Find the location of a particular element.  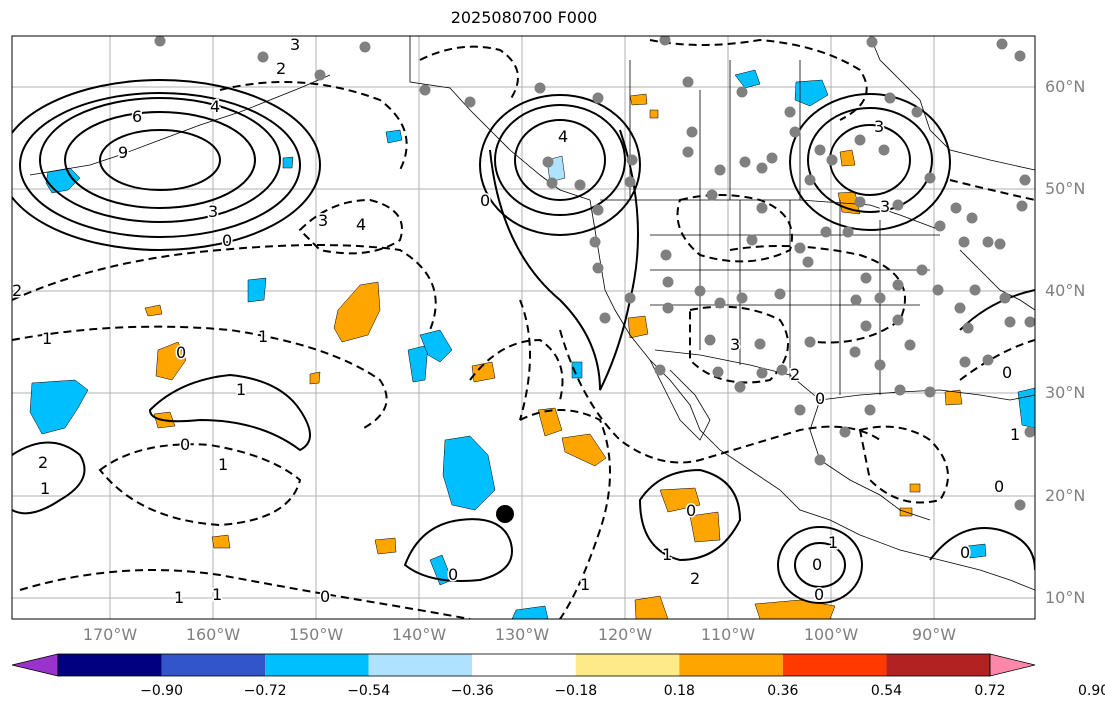

baja-california is located at coordinates (680, 400).